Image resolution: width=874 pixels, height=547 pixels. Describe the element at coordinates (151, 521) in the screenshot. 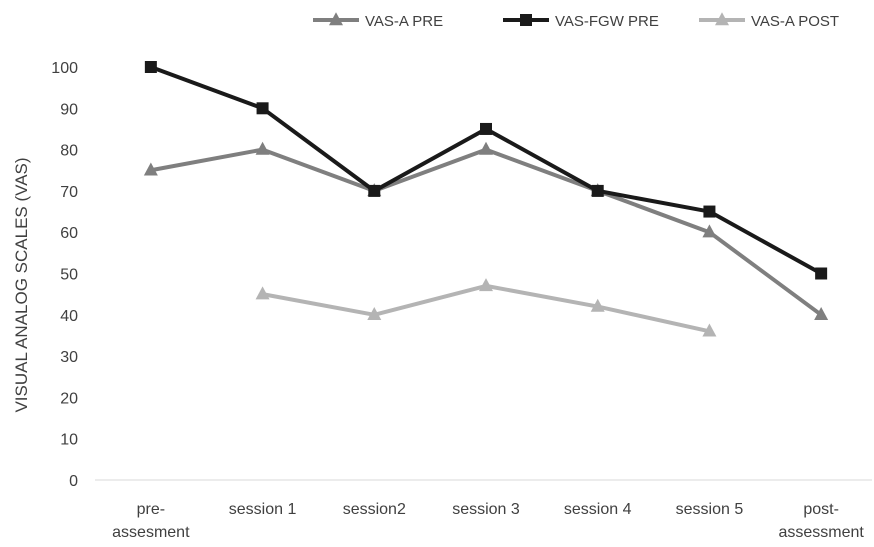

I see `x-tick-label-pre-assesment: pre-assesment` at that location.